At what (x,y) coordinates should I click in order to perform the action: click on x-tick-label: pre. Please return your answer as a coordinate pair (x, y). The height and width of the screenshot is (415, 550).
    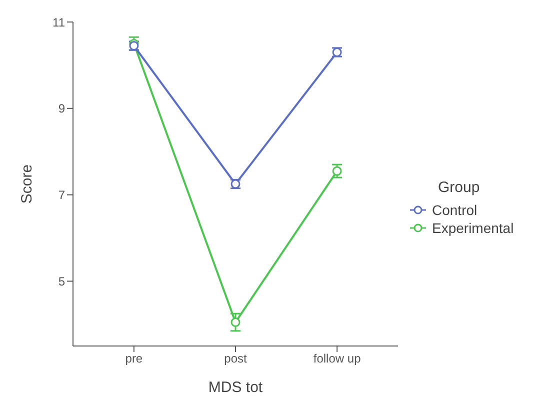
    Looking at the image, I should click on (134, 359).